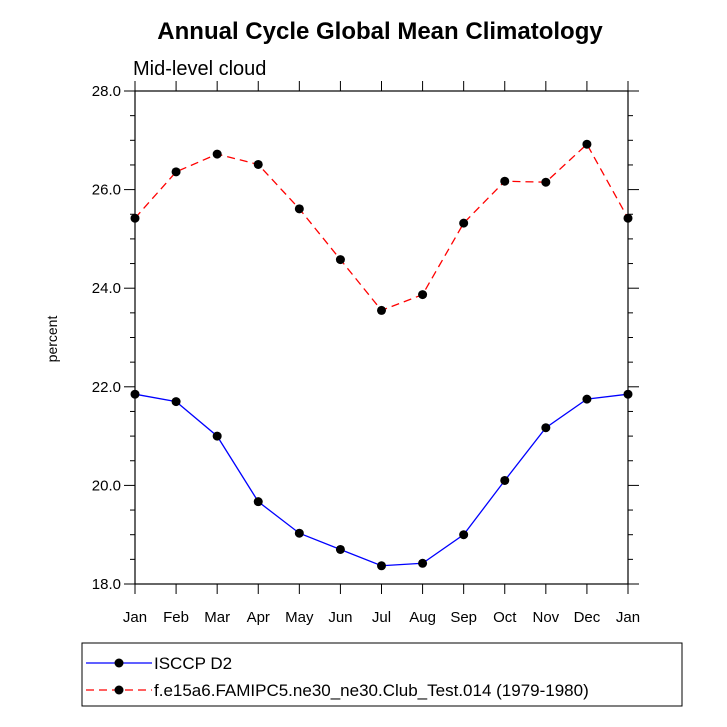 The width and height of the screenshot is (727, 727). I want to click on y-tick-label: 26.0, so click(106, 190).